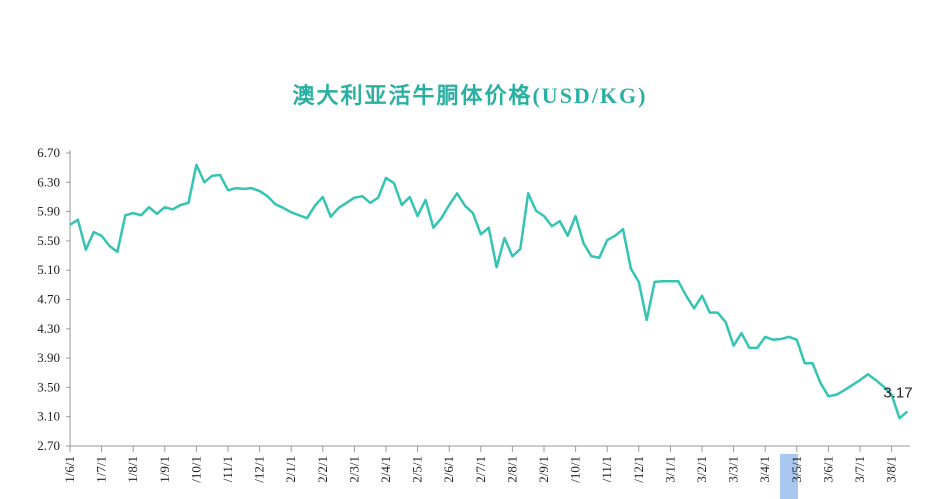 Image resolution: width=927 pixels, height=499 pixels. What do you see at coordinates (543, 469) in the screenshot?
I see `x-tick-label: 2/9/1` at bounding box center [543, 469].